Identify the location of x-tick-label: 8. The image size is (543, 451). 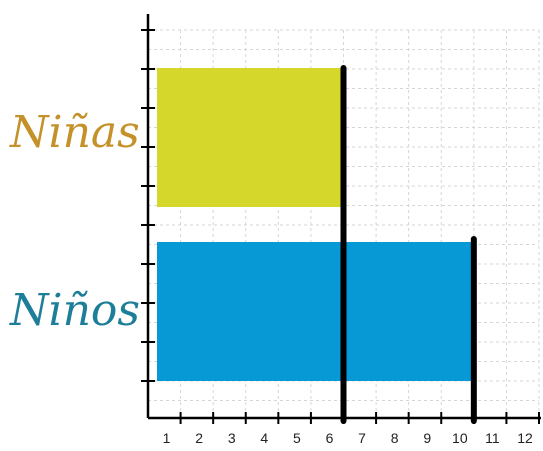
(395, 438).